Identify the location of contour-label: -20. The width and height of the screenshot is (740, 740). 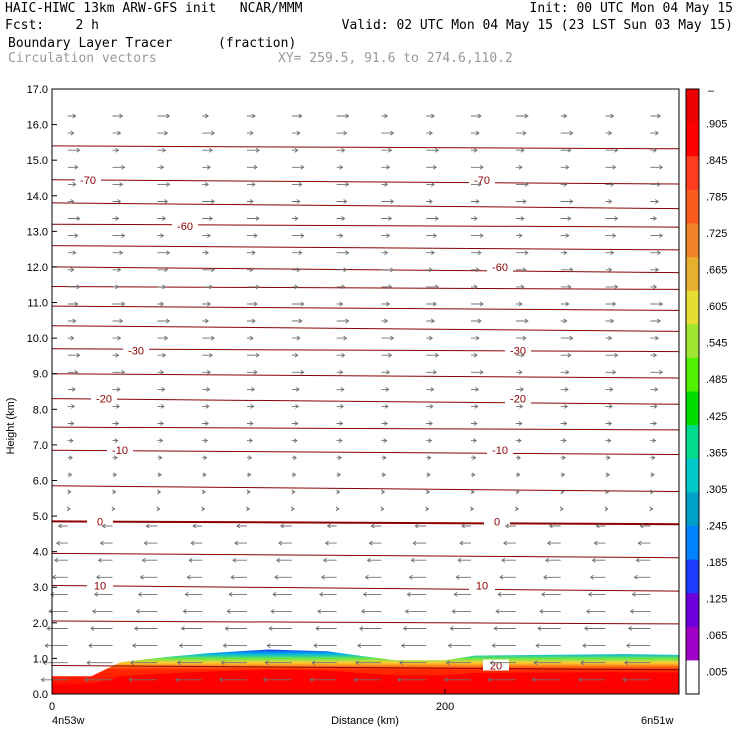
(518, 400).